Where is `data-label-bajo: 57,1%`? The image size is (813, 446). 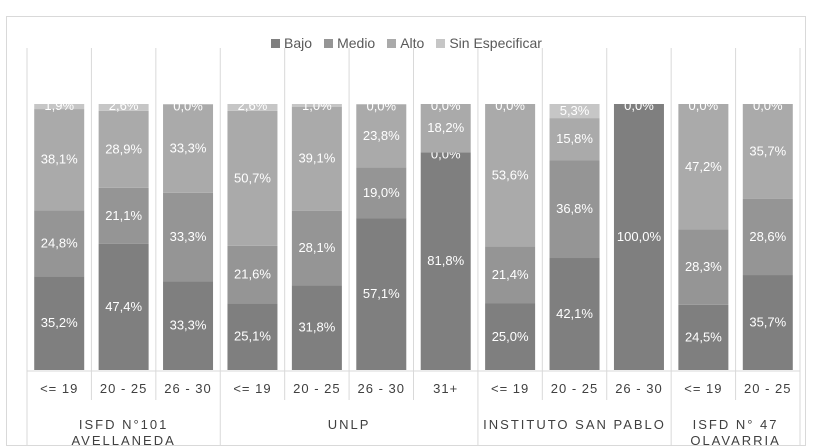 data-label-bajo: 57,1% is located at coordinates (381, 293).